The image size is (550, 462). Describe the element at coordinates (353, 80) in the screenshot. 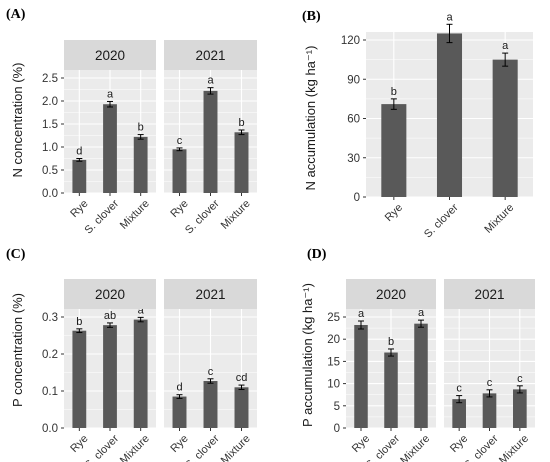

I see `y-tick-label: 90` at that location.